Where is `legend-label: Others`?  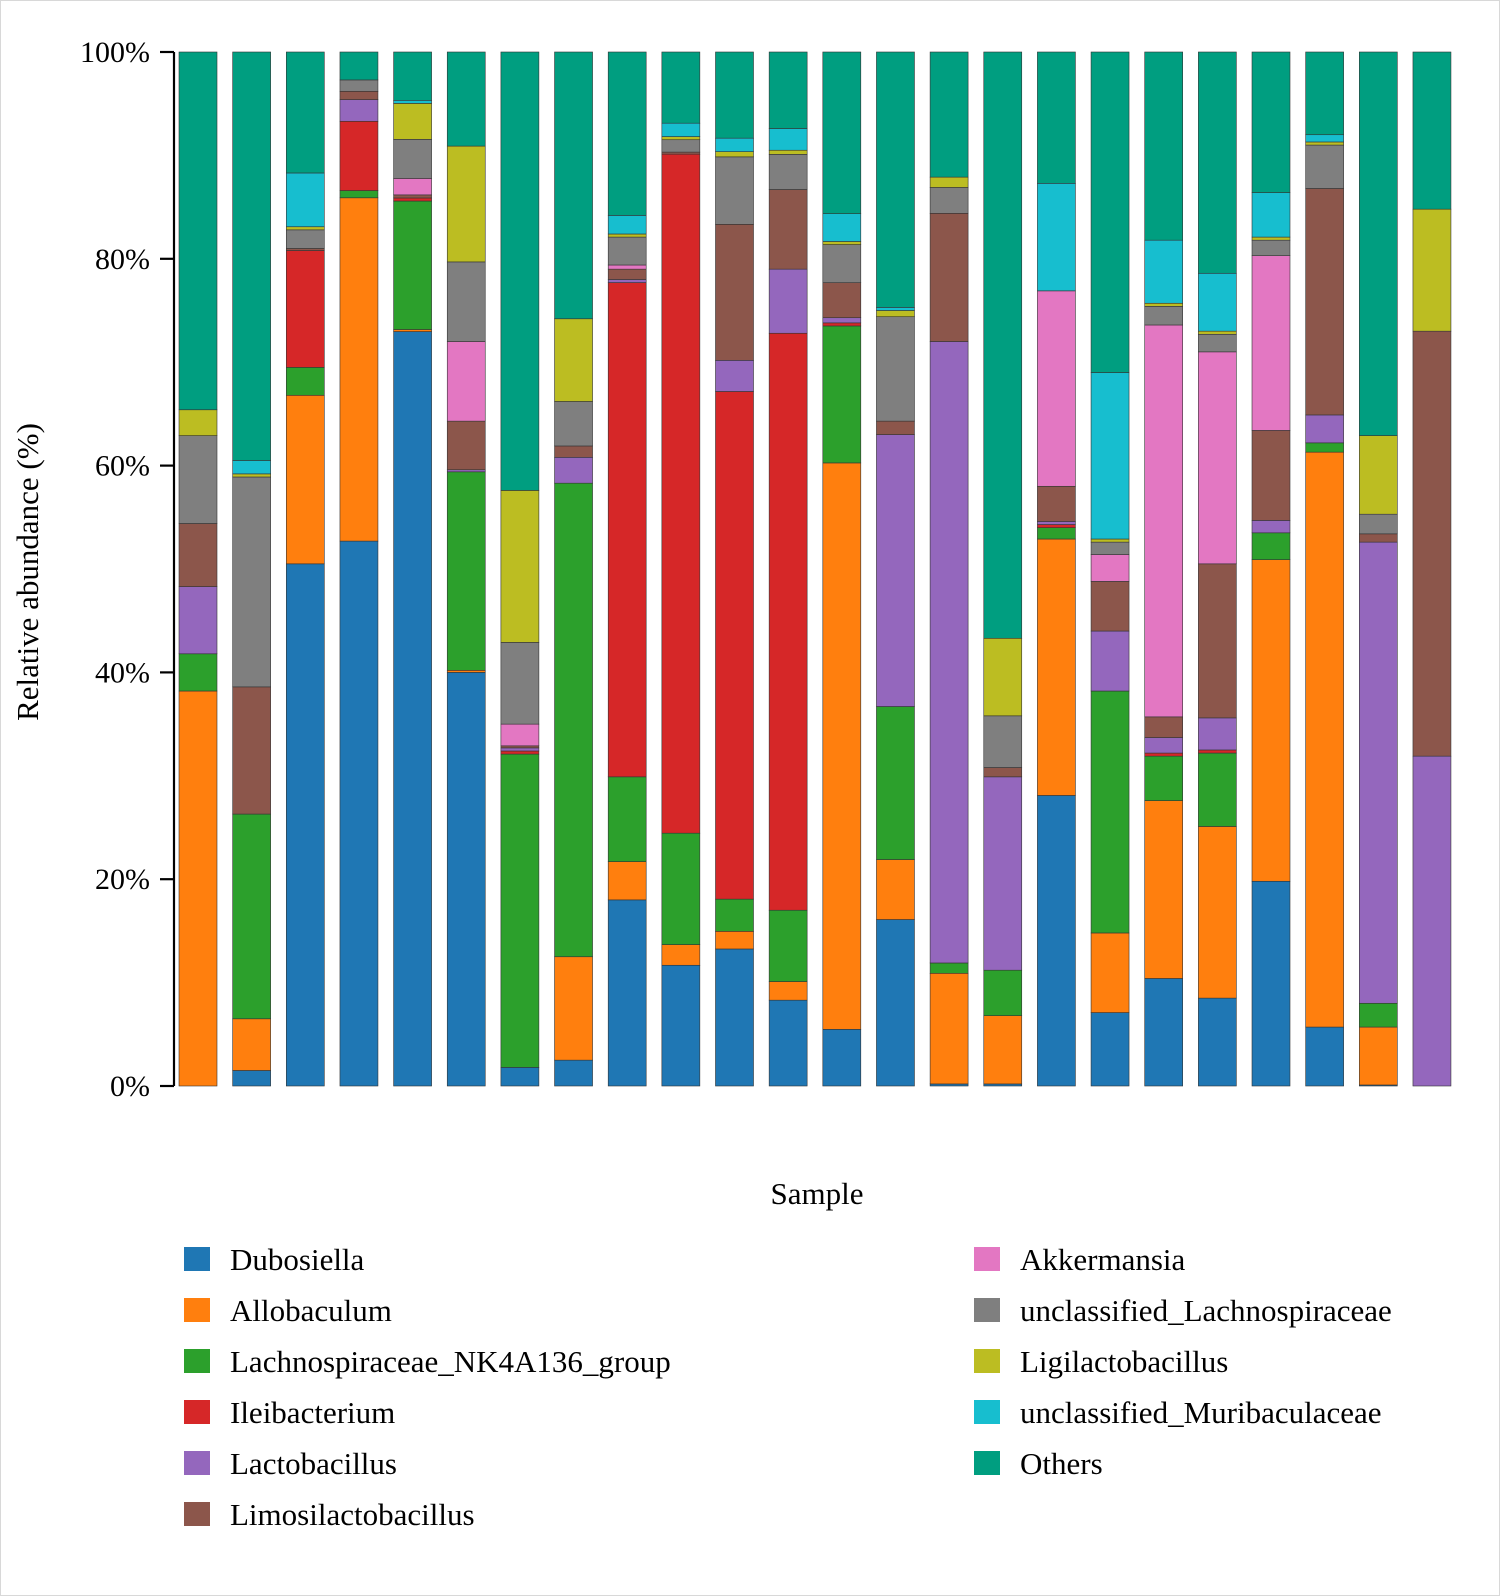
legend-label: Others is located at coordinates (1061, 1463).